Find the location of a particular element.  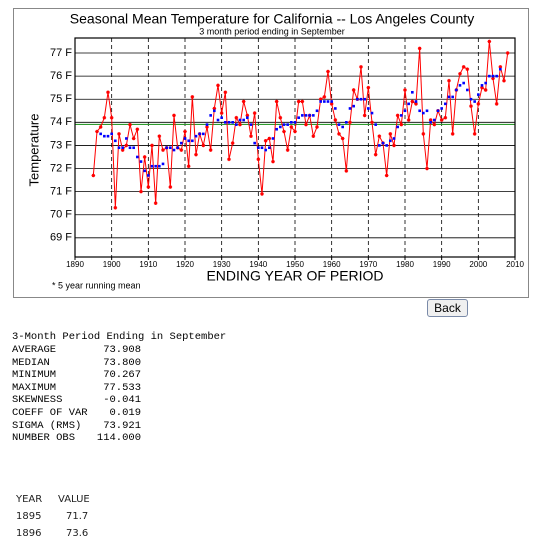

y-tick-label: 72 F is located at coordinates (61, 168).